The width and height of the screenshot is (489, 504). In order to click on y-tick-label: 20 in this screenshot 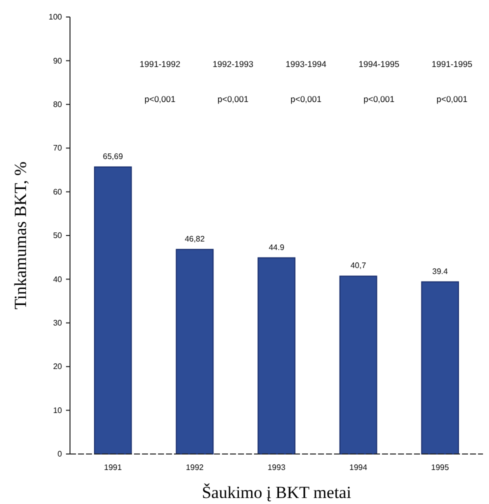, I will do `click(58, 367)`.